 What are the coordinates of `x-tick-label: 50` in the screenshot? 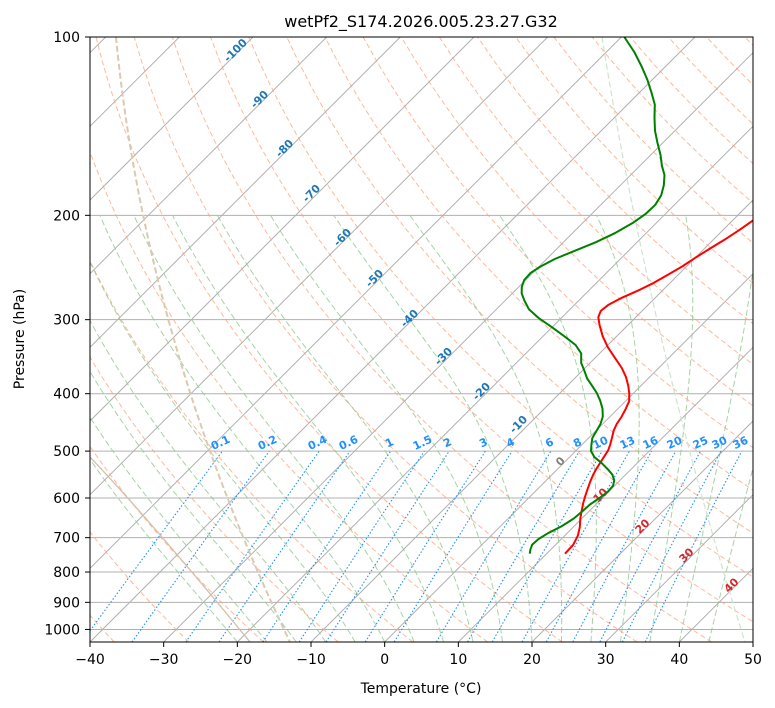 It's located at (753, 660).